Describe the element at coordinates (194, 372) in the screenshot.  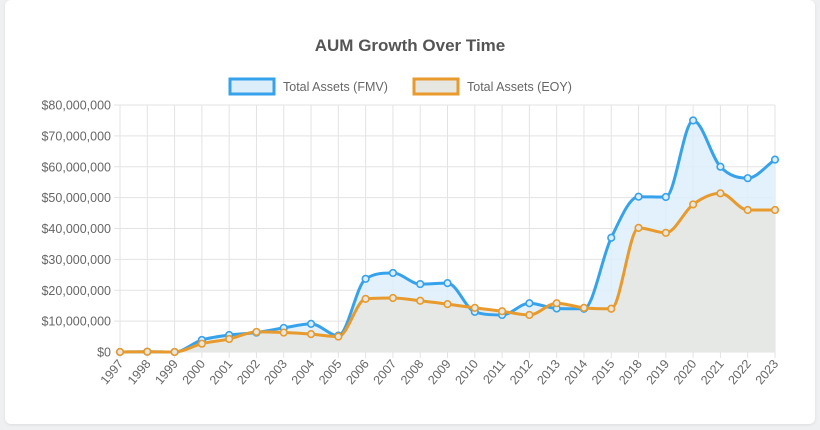
I see `x-tick-label: 2000` at that location.